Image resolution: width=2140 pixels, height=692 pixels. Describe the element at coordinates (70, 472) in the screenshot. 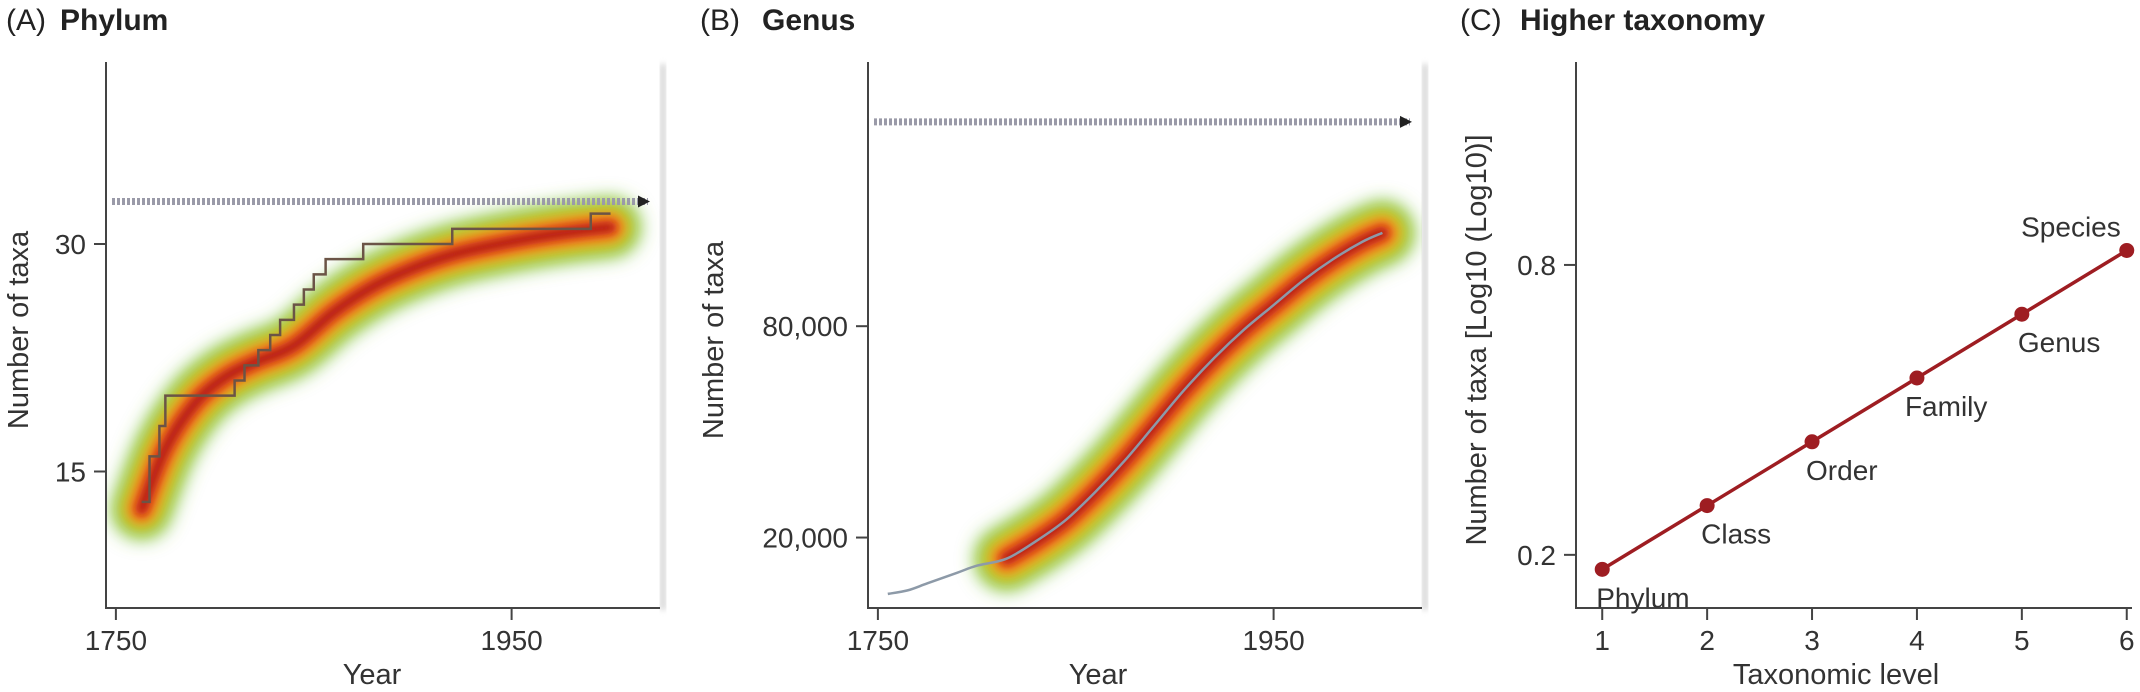

I see `panel-a-0-y-tick-label: 15` at that location.